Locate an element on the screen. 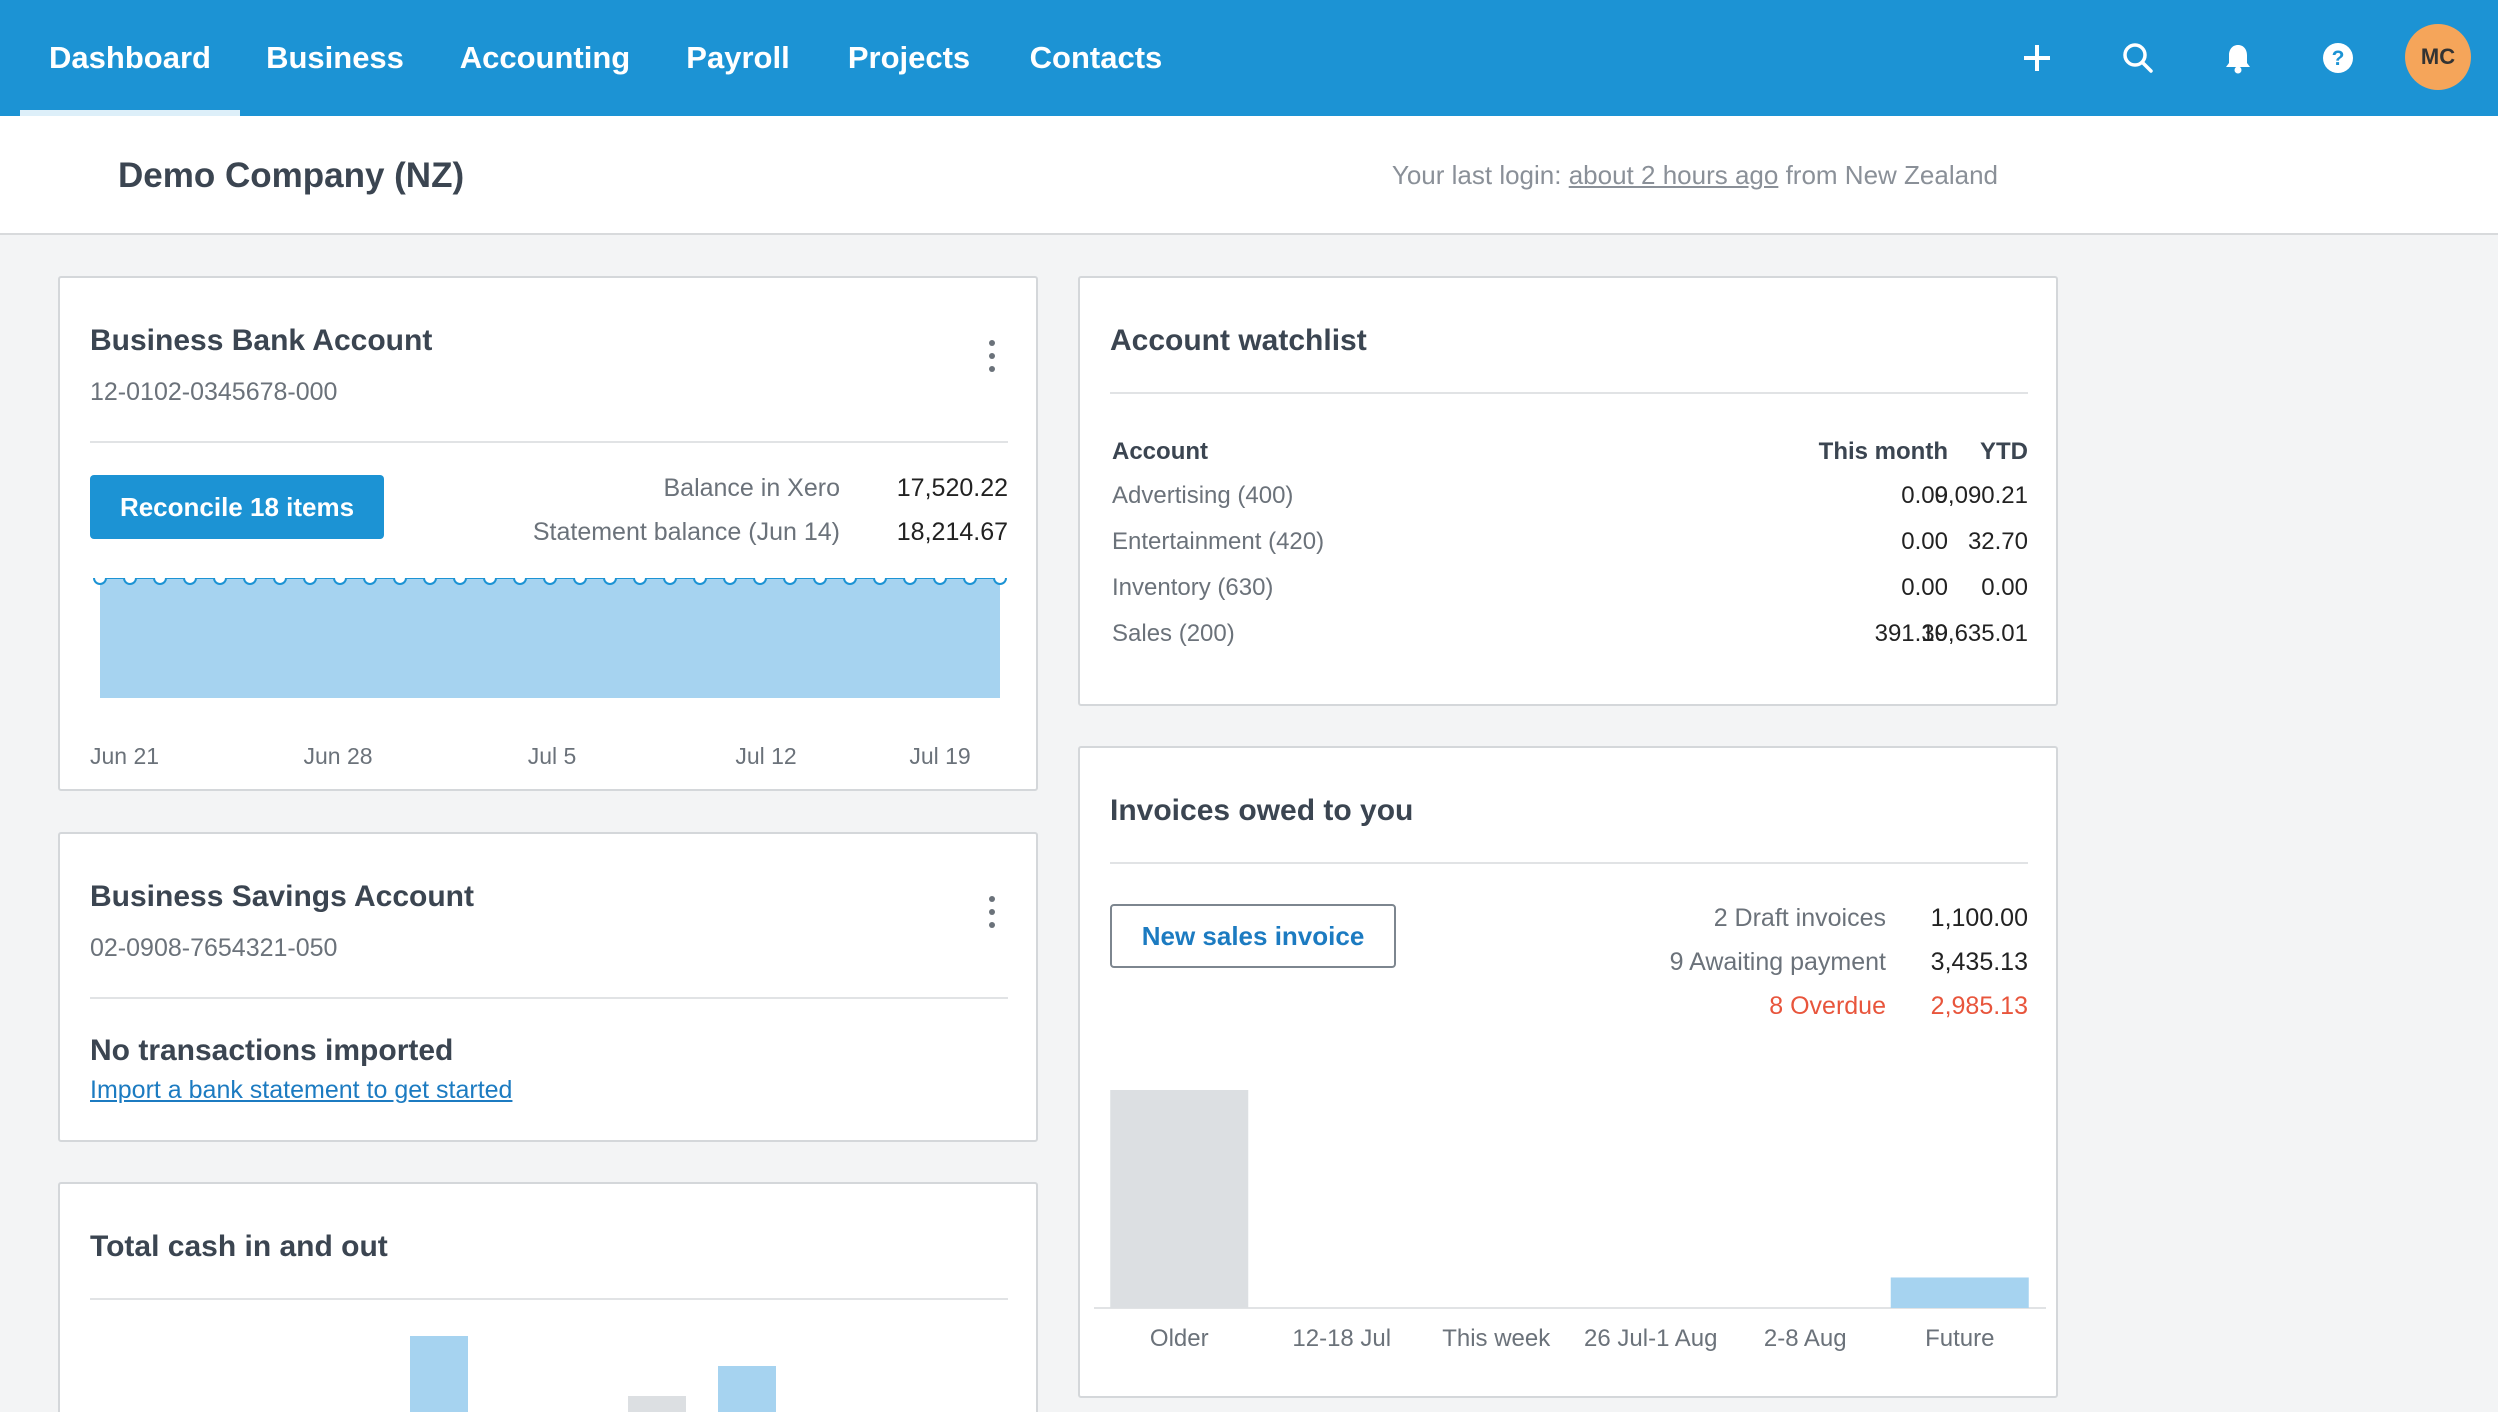 The width and height of the screenshot is (2498, 1412). draft-invoices-link: 2 Draft invoices is located at coordinates (1799, 918).